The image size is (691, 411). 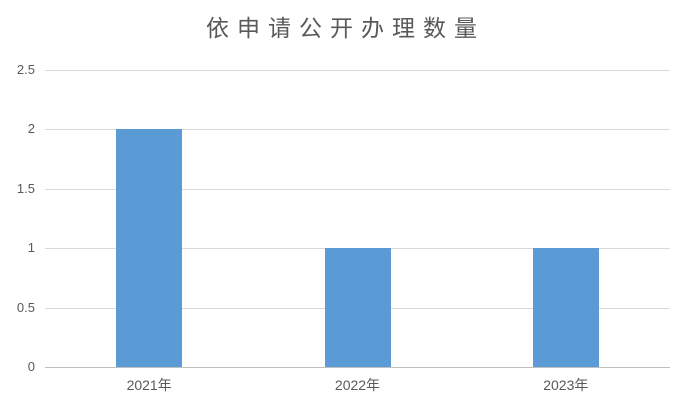 I want to click on bar-2022年, so click(x=357, y=307).